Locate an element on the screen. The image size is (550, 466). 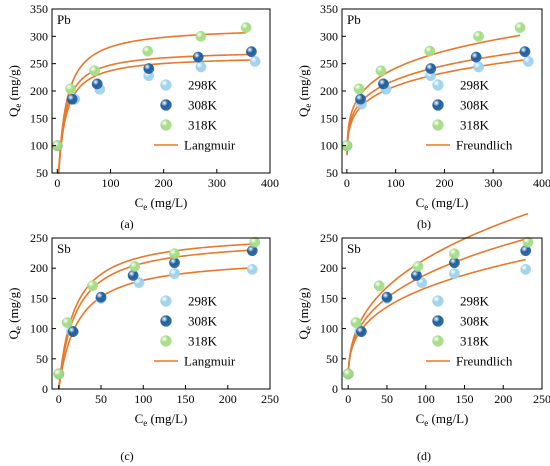
x-tick-label: 50 is located at coordinates (387, 399).